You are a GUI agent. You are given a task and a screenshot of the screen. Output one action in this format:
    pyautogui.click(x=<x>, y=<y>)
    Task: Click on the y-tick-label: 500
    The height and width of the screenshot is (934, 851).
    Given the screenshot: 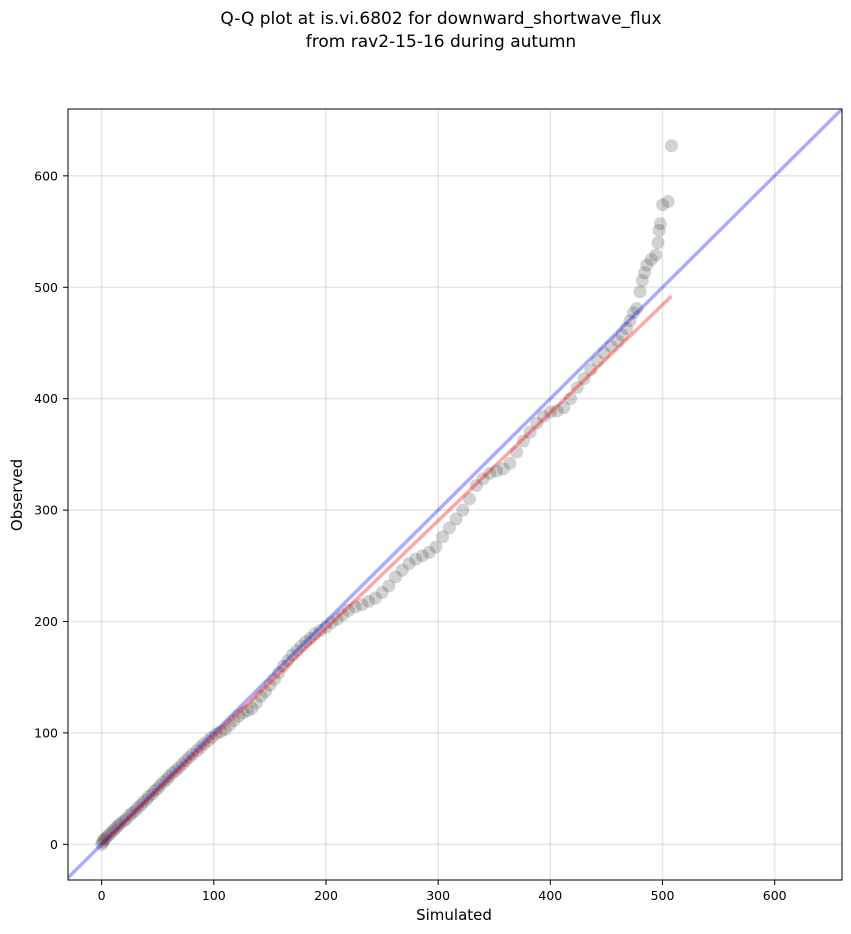 What is the action you would take?
    pyautogui.click(x=46, y=287)
    